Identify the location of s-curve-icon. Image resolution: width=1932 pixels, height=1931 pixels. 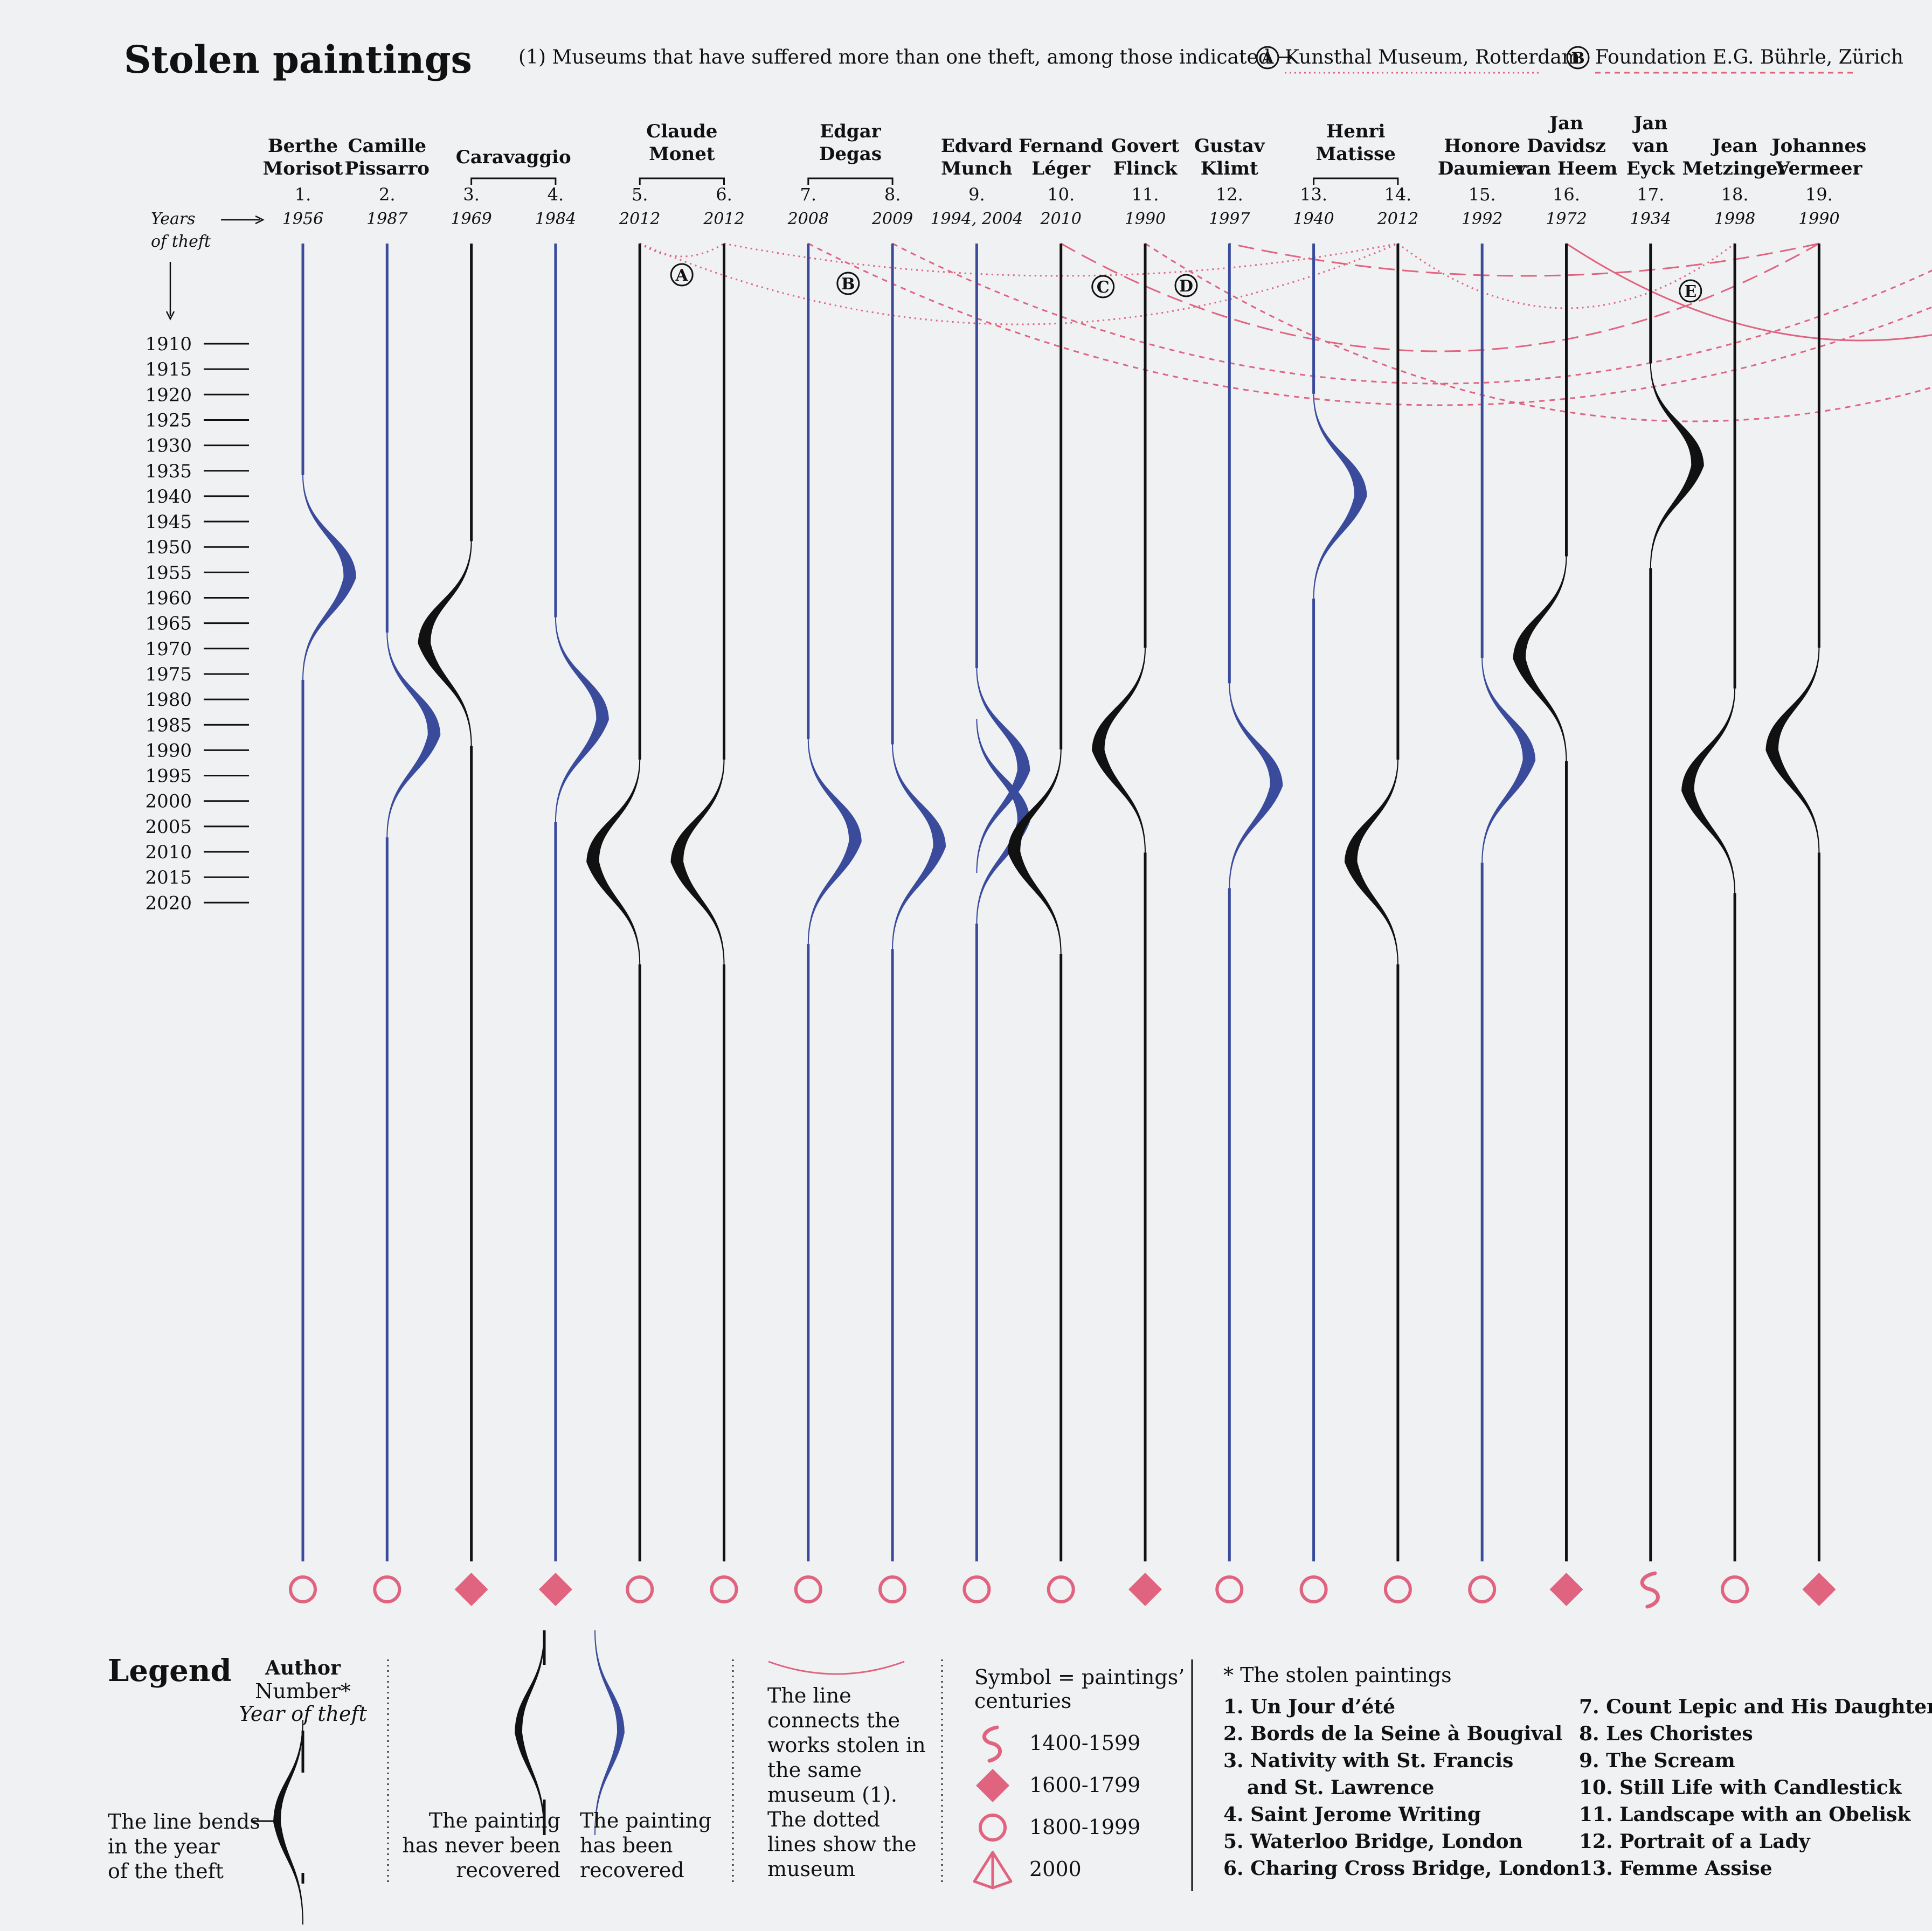
(992, 1744).